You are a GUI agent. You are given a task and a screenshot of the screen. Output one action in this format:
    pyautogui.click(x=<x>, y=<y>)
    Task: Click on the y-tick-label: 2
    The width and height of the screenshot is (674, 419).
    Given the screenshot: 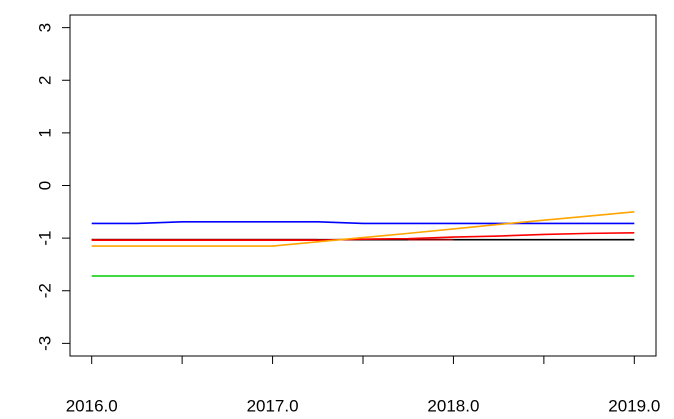 What is the action you would take?
    pyautogui.click(x=44, y=80)
    